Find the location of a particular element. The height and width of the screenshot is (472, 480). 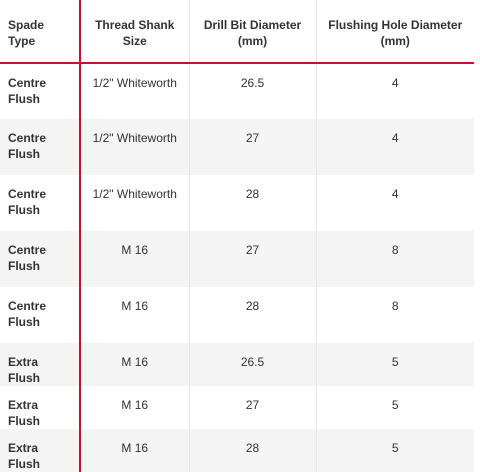

table-row: Centre Flush M 16 27 8 is located at coordinates (237, 259).